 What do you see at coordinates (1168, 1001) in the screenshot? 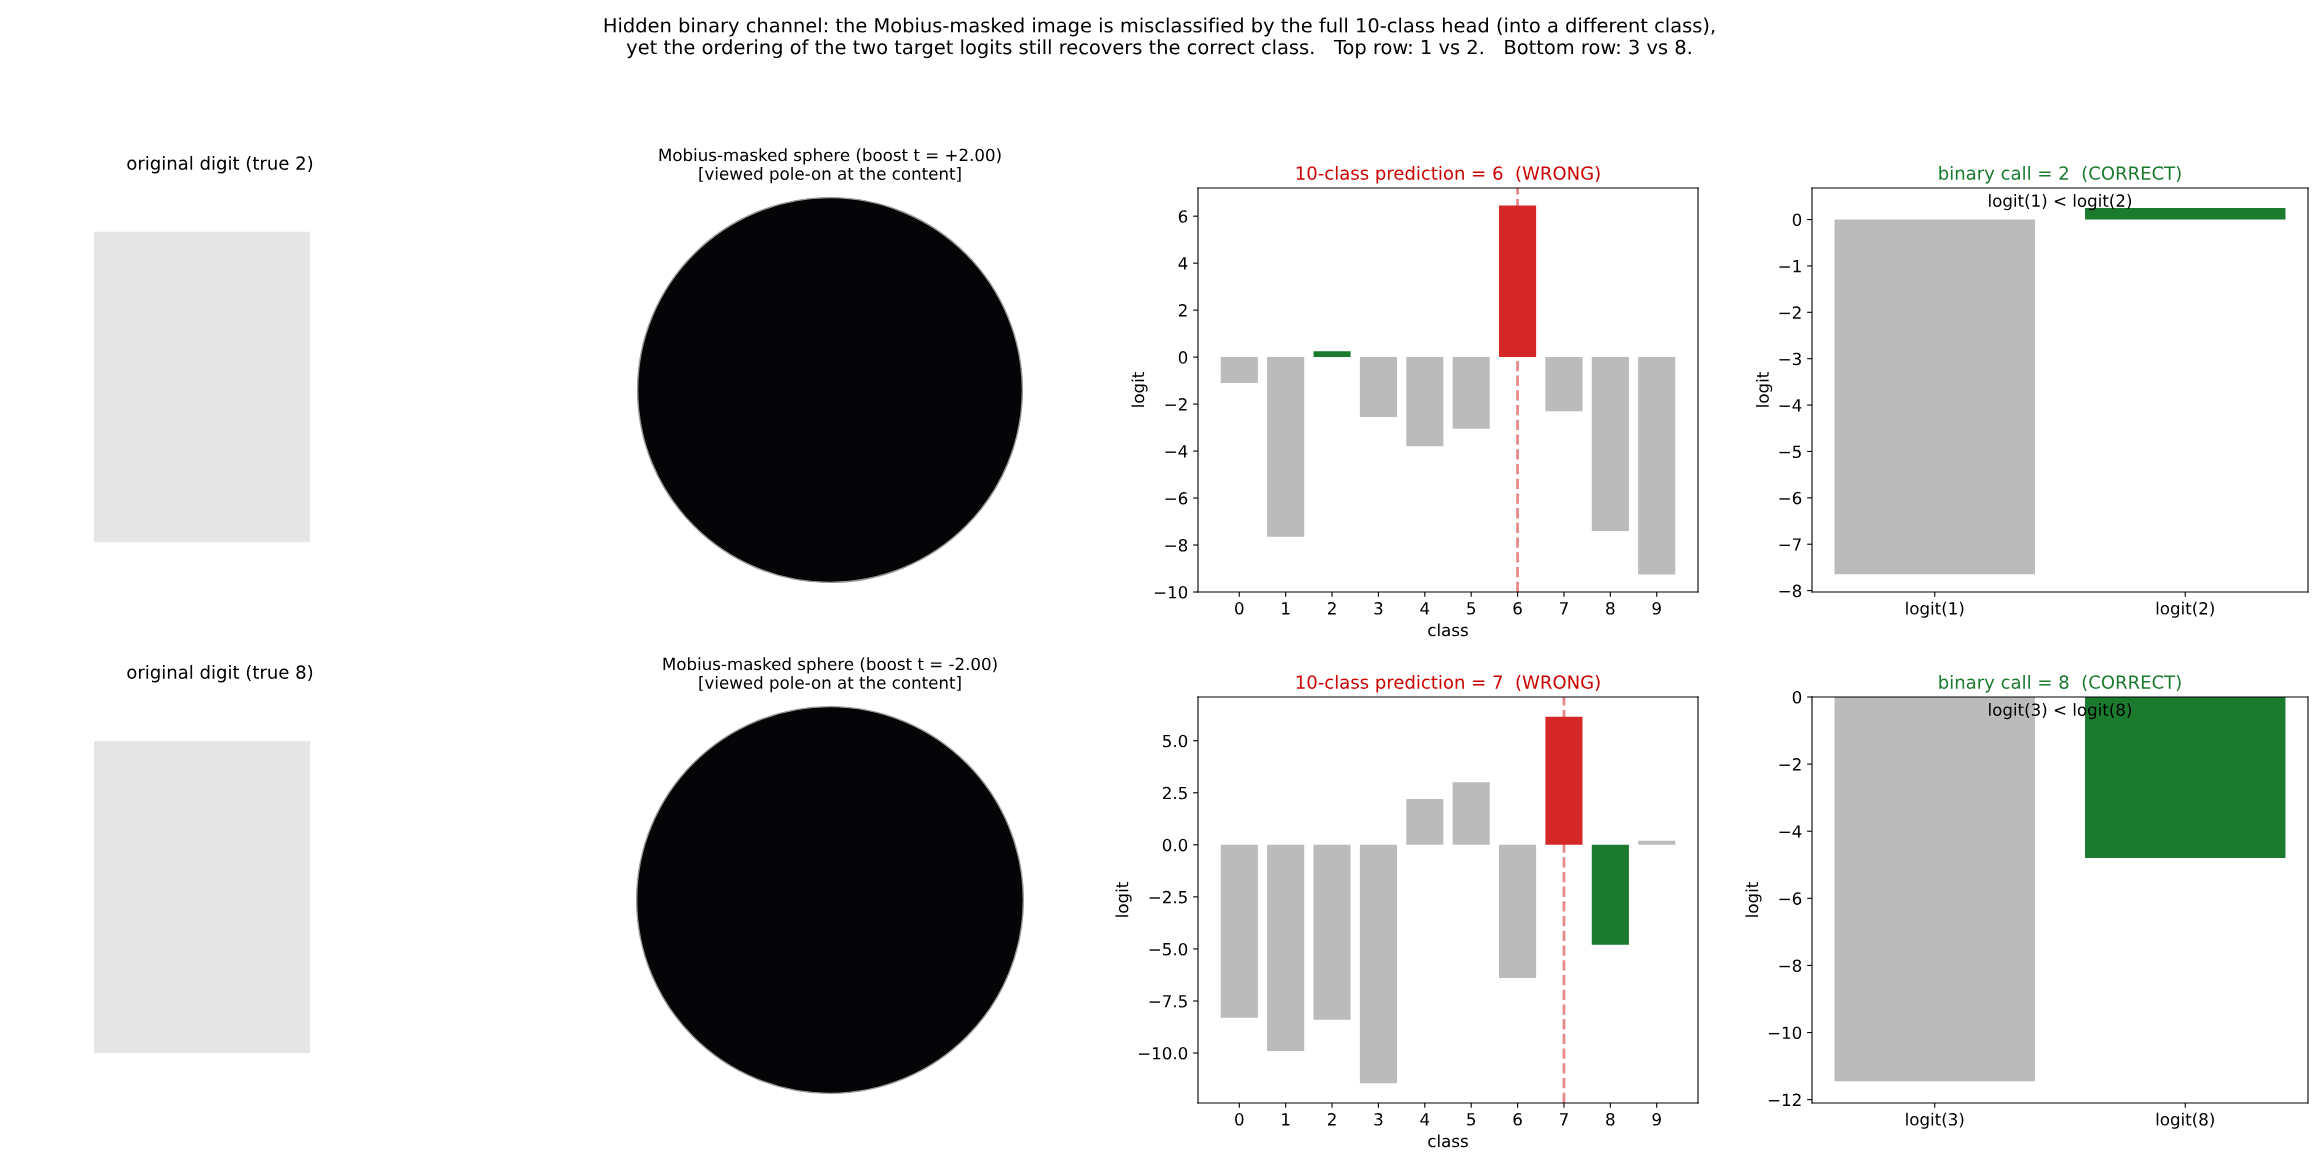
I see `y-tick-label: −7.5` at bounding box center [1168, 1001].